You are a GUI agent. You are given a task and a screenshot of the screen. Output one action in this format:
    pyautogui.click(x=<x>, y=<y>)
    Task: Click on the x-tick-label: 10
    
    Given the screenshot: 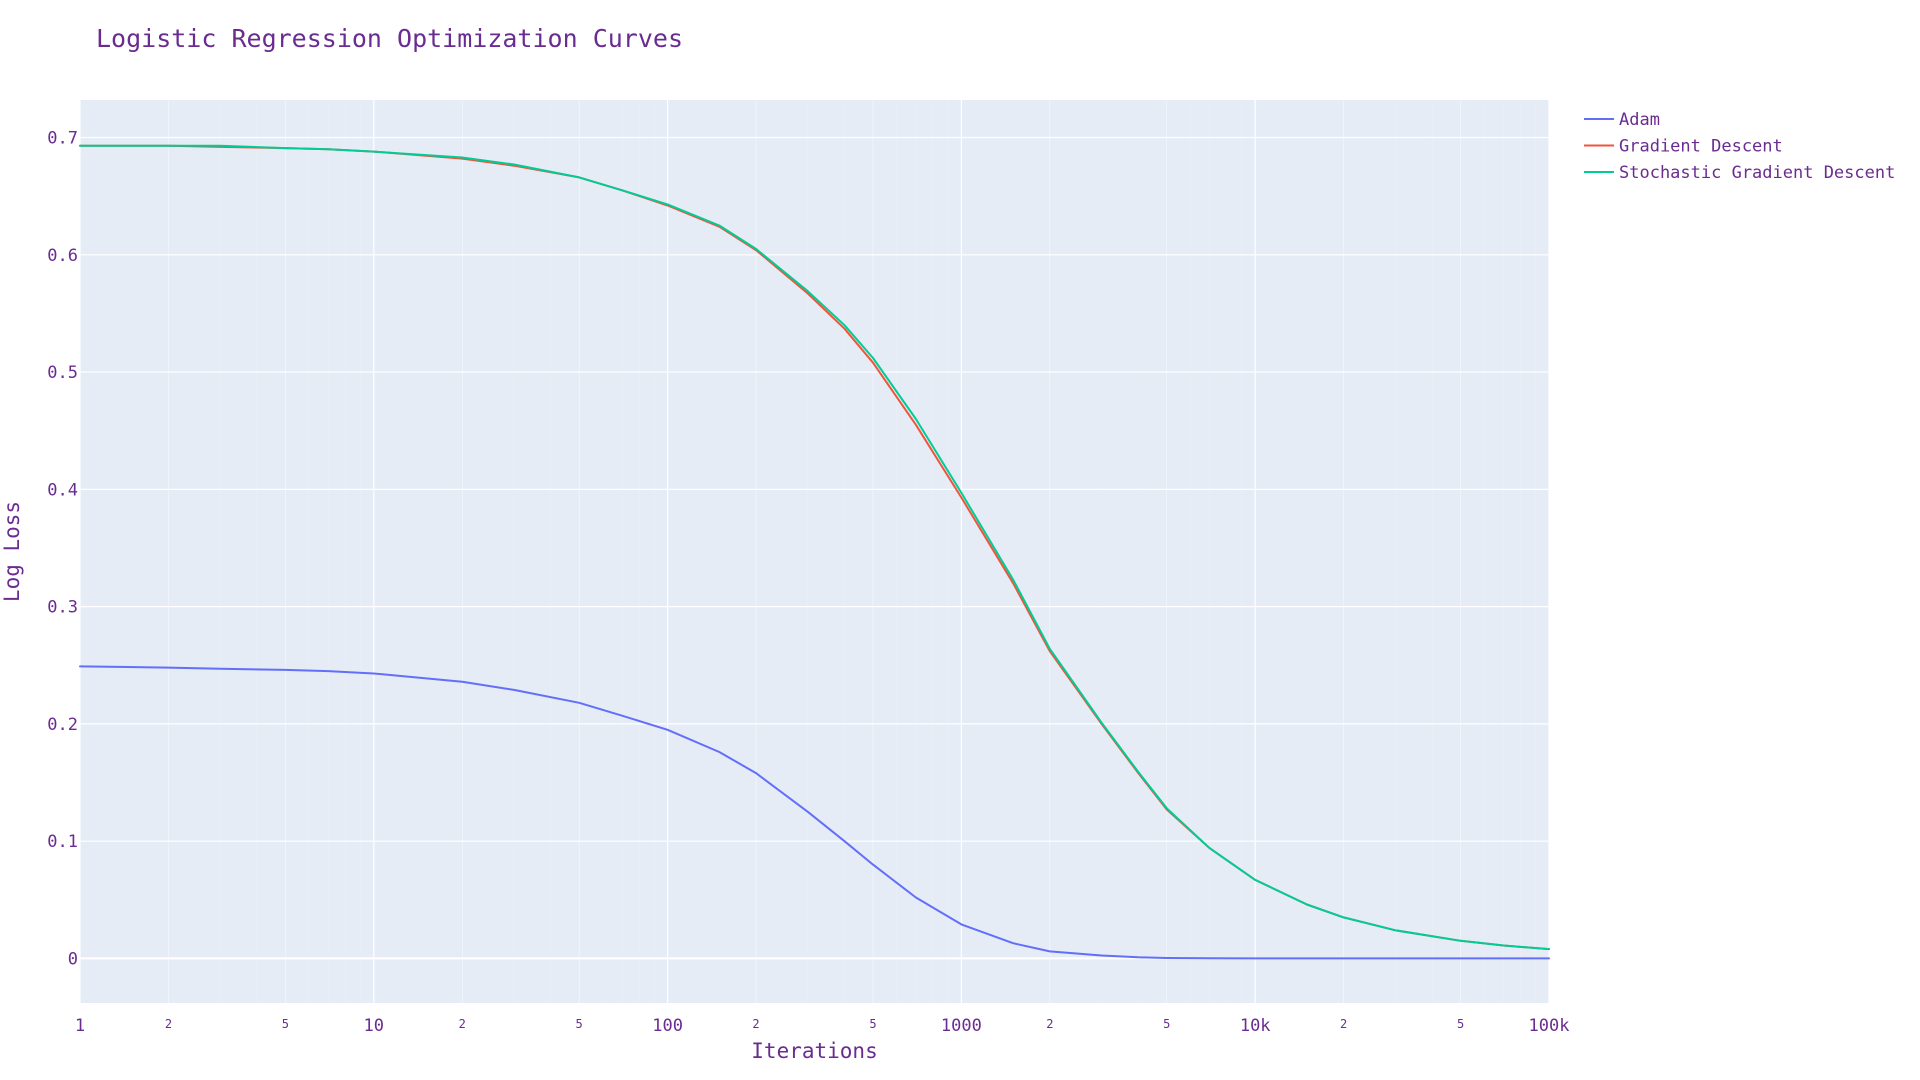 What is the action you would take?
    pyautogui.click(x=374, y=1026)
    